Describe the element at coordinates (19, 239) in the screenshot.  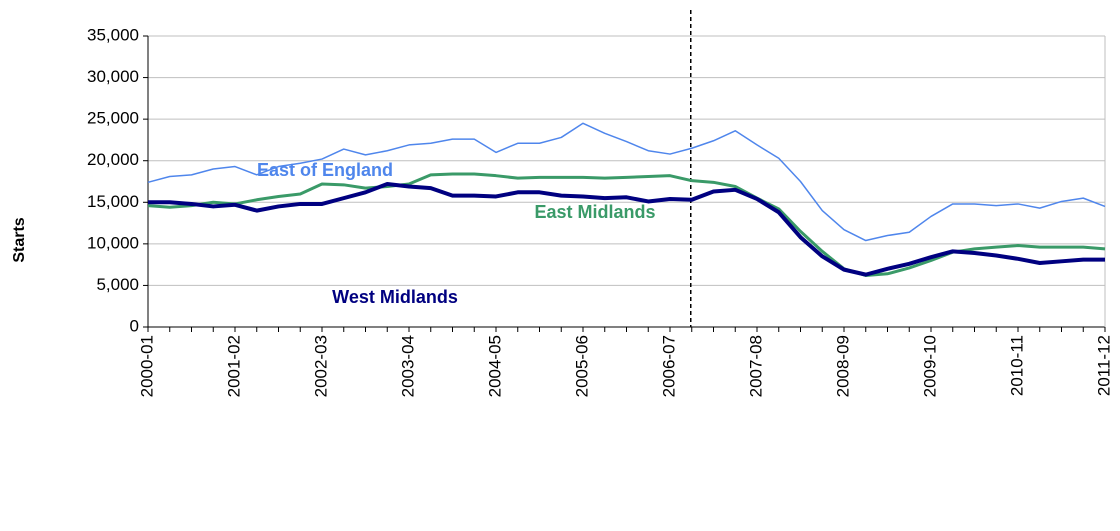
I see `y-axis-label: Starts` at that location.